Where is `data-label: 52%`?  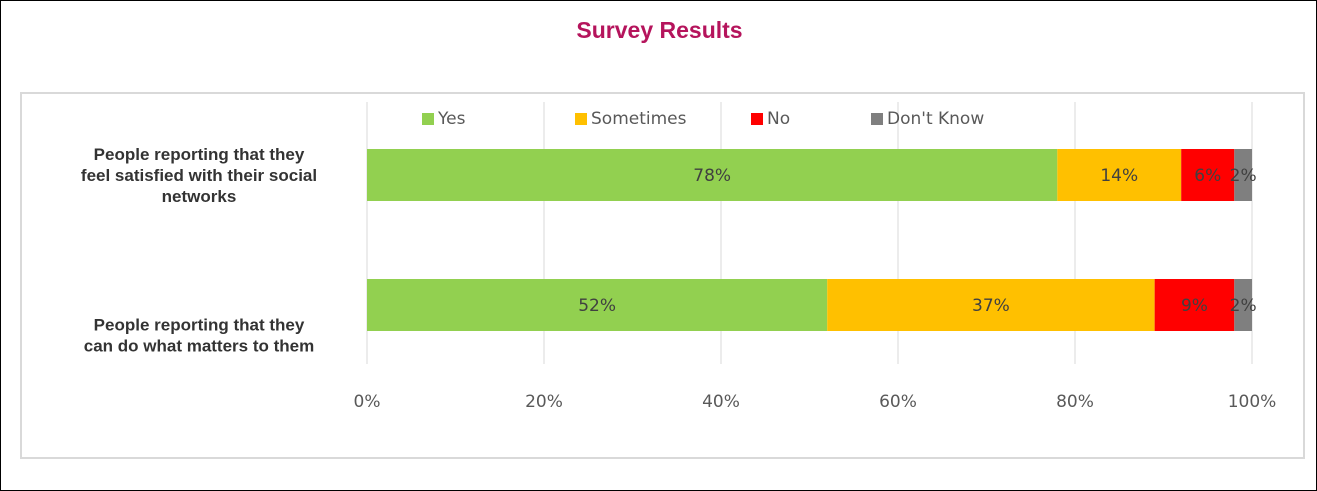
data-label: 52% is located at coordinates (597, 306).